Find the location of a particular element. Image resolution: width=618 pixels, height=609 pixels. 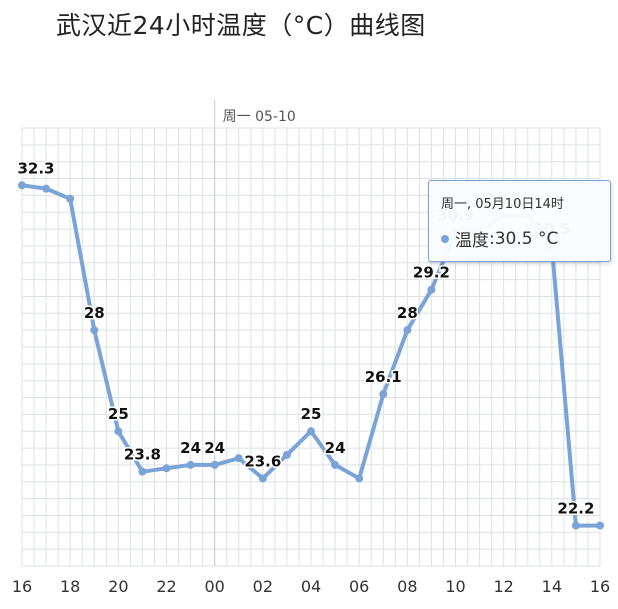

x-tick-label: 04 is located at coordinates (311, 586).